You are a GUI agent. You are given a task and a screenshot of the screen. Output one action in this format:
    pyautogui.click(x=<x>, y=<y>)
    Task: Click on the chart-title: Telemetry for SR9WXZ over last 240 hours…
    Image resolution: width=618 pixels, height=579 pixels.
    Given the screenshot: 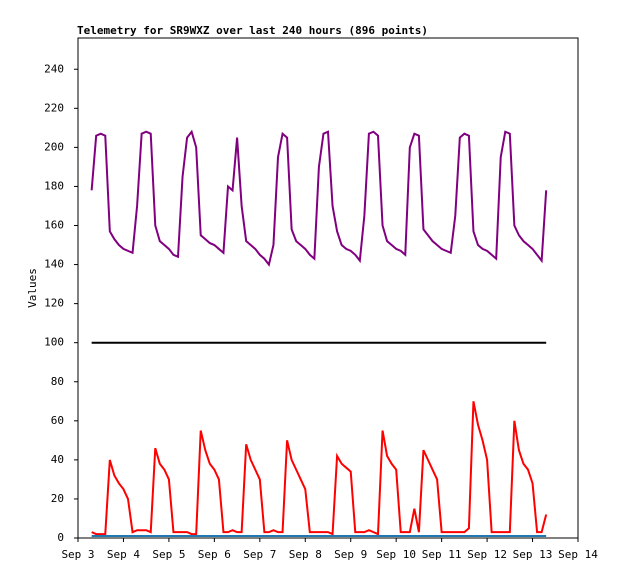 What is the action you would take?
    pyautogui.click(x=252, y=30)
    